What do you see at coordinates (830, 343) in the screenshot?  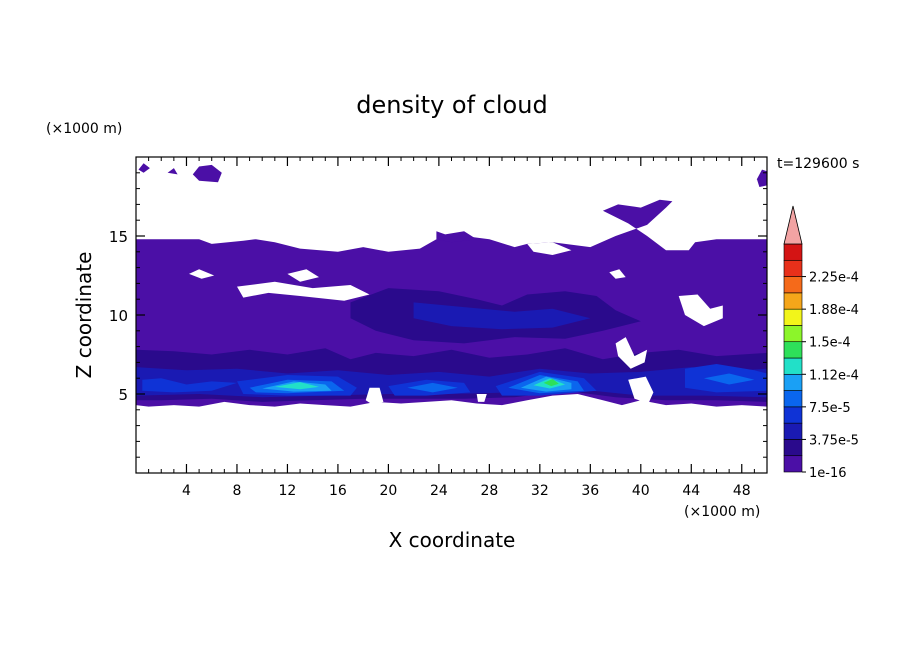 I see `colorbar-label: 1.5e-4` at bounding box center [830, 343].